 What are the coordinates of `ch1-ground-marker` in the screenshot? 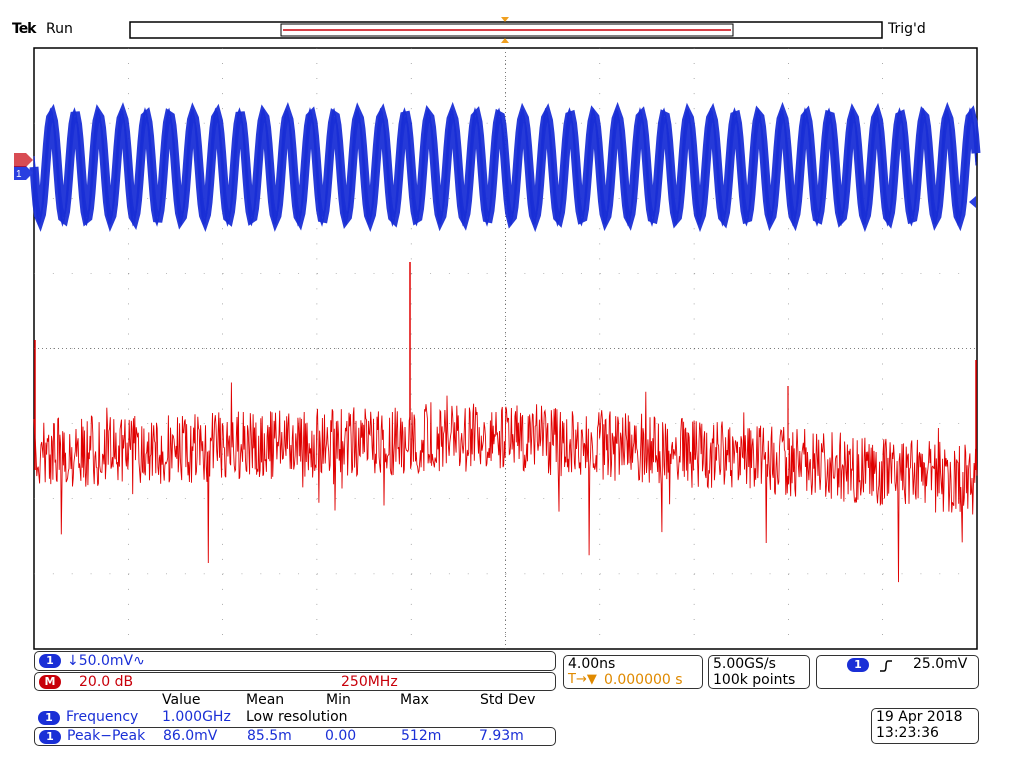 It's located at (23, 173).